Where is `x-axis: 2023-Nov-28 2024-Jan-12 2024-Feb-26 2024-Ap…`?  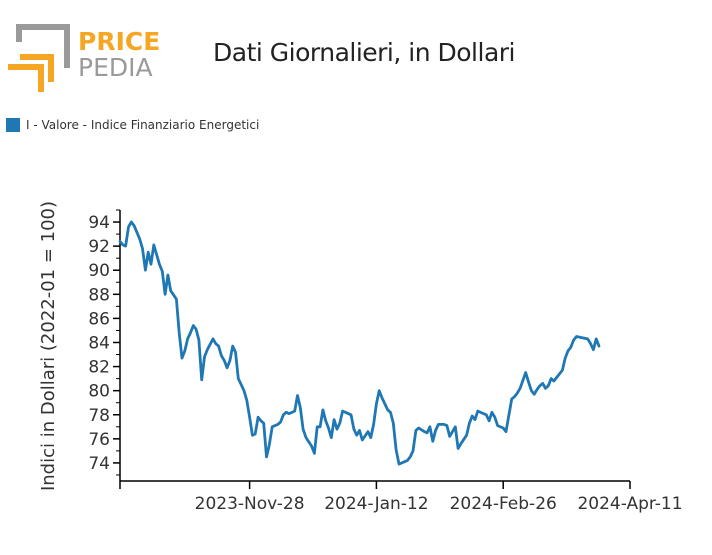 x-axis: 2023-Nov-28 2024-Jan-12 2024-Feb-26 2024-Ap… is located at coordinates (401, 497).